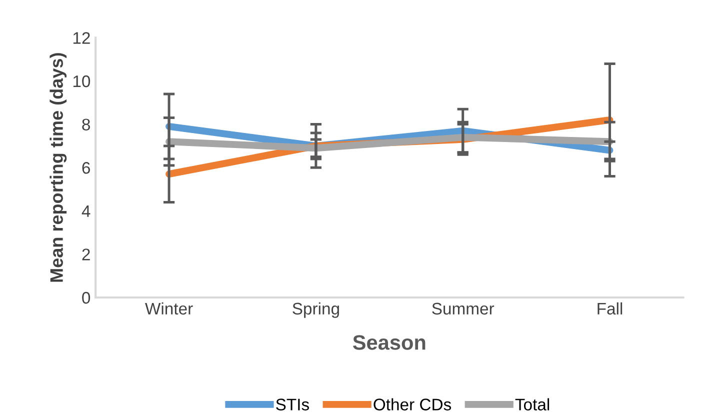  I want to click on y-tick-label: 4, so click(86, 211).